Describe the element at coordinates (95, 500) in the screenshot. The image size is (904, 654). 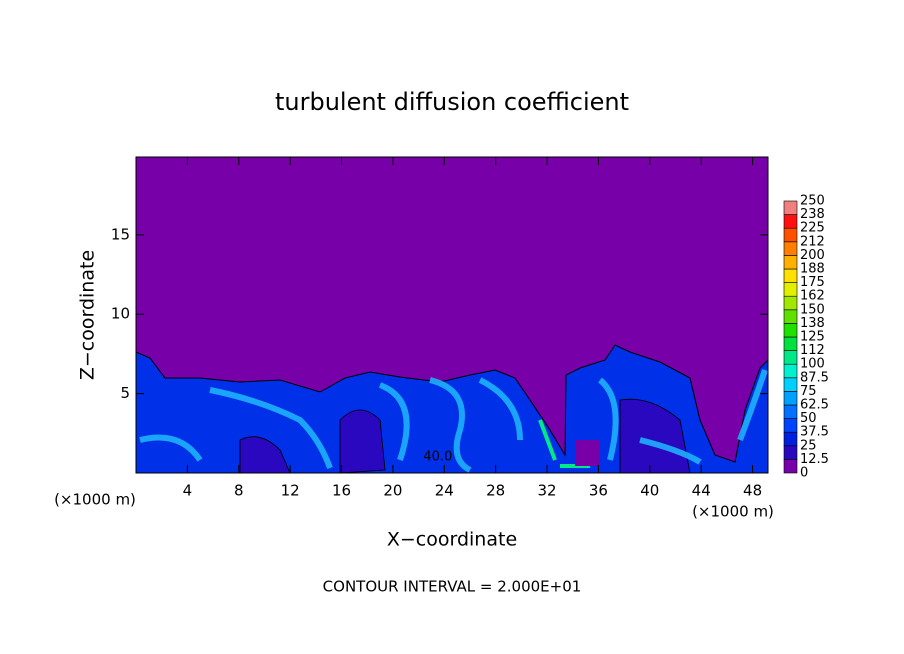
I see `x-unit-left: (×1000 m)` at that location.